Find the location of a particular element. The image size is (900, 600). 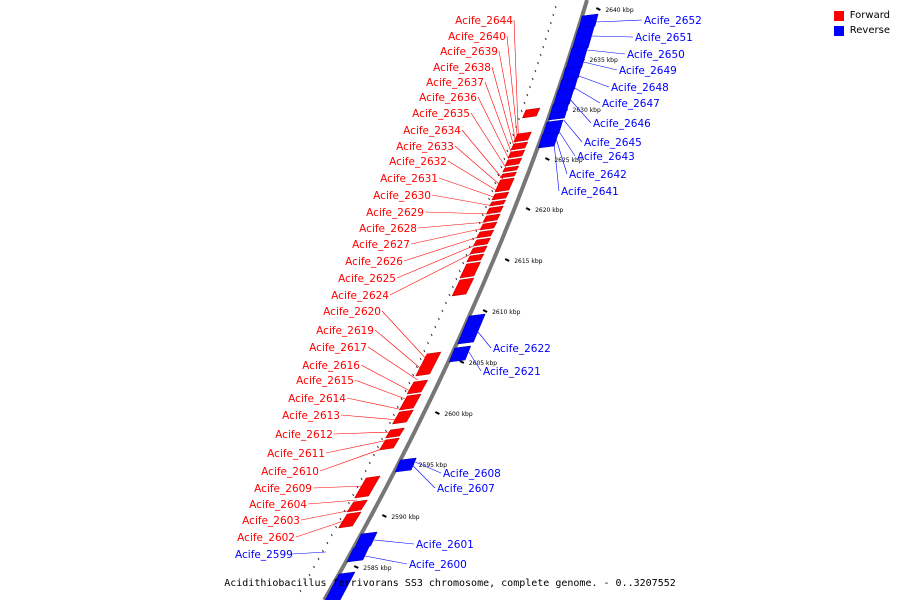

reverse-gene-label: Acife_2608 is located at coordinates (472, 474).